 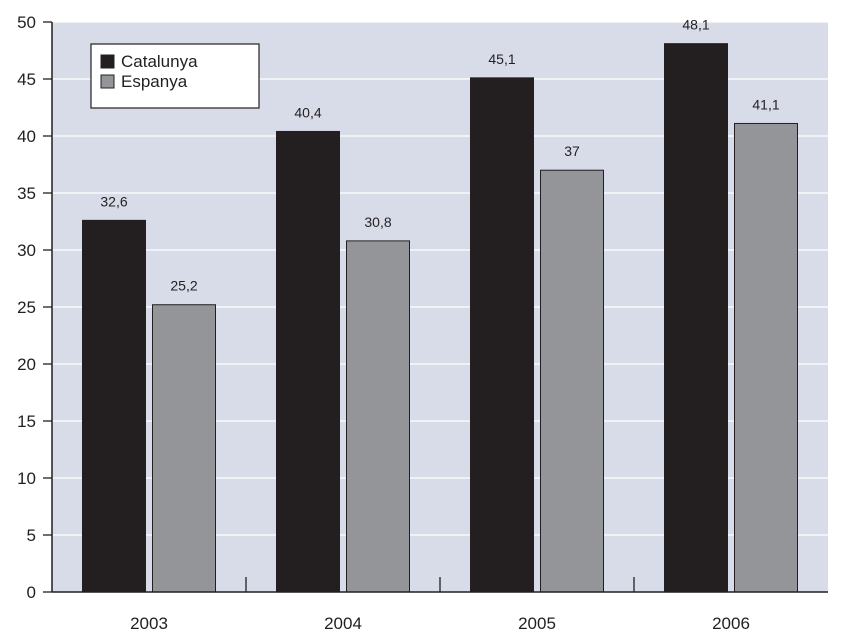 What do you see at coordinates (731, 623) in the screenshot?
I see `x-tick-label: 2006` at bounding box center [731, 623].